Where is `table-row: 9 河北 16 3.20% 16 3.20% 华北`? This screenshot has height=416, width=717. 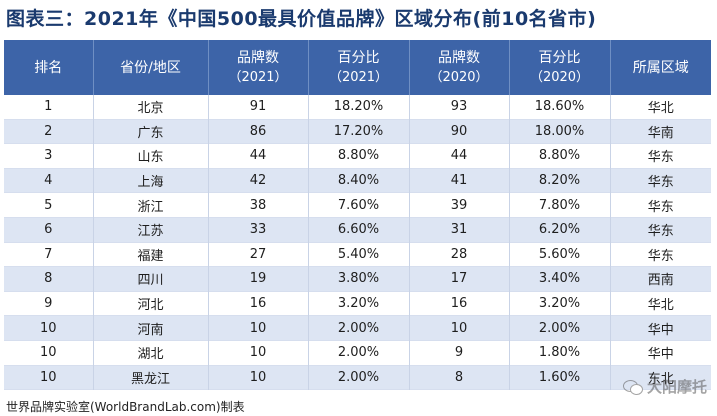 table-row: 9 河北 16 3.20% 16 3.20% 华北 is located at coordinates (357, 303).